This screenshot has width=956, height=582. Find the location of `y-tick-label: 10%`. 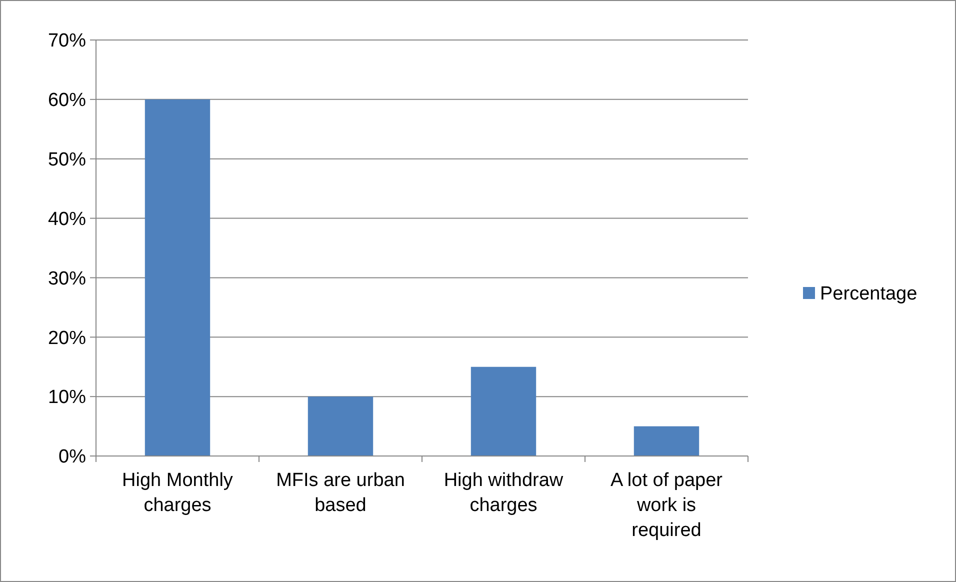

y-tick-label: 10% is located at coordinates (67, 397).